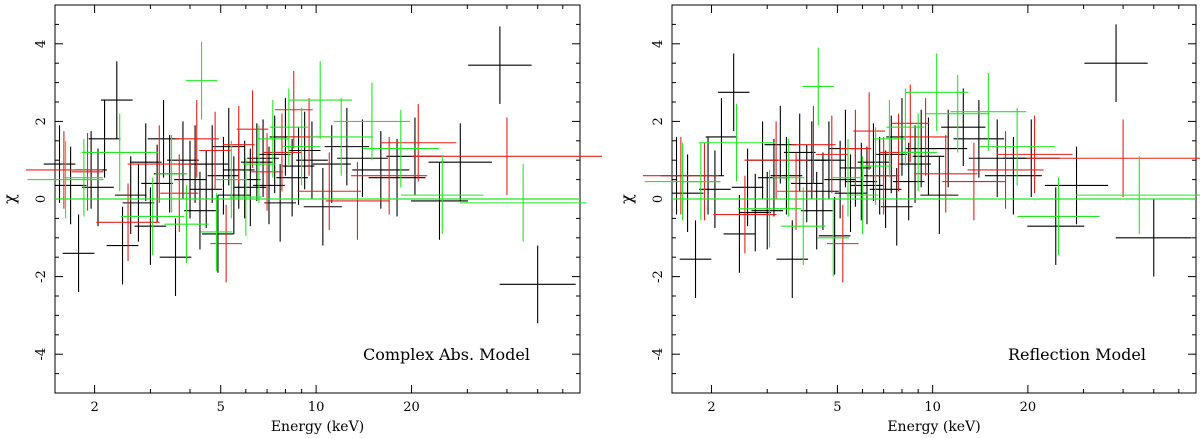 The image size is (1200, 438). What do you see at coordinates (711, 407) in the screenshot?
I see `x-tick-label: 2` at bounding box center [711, 407].